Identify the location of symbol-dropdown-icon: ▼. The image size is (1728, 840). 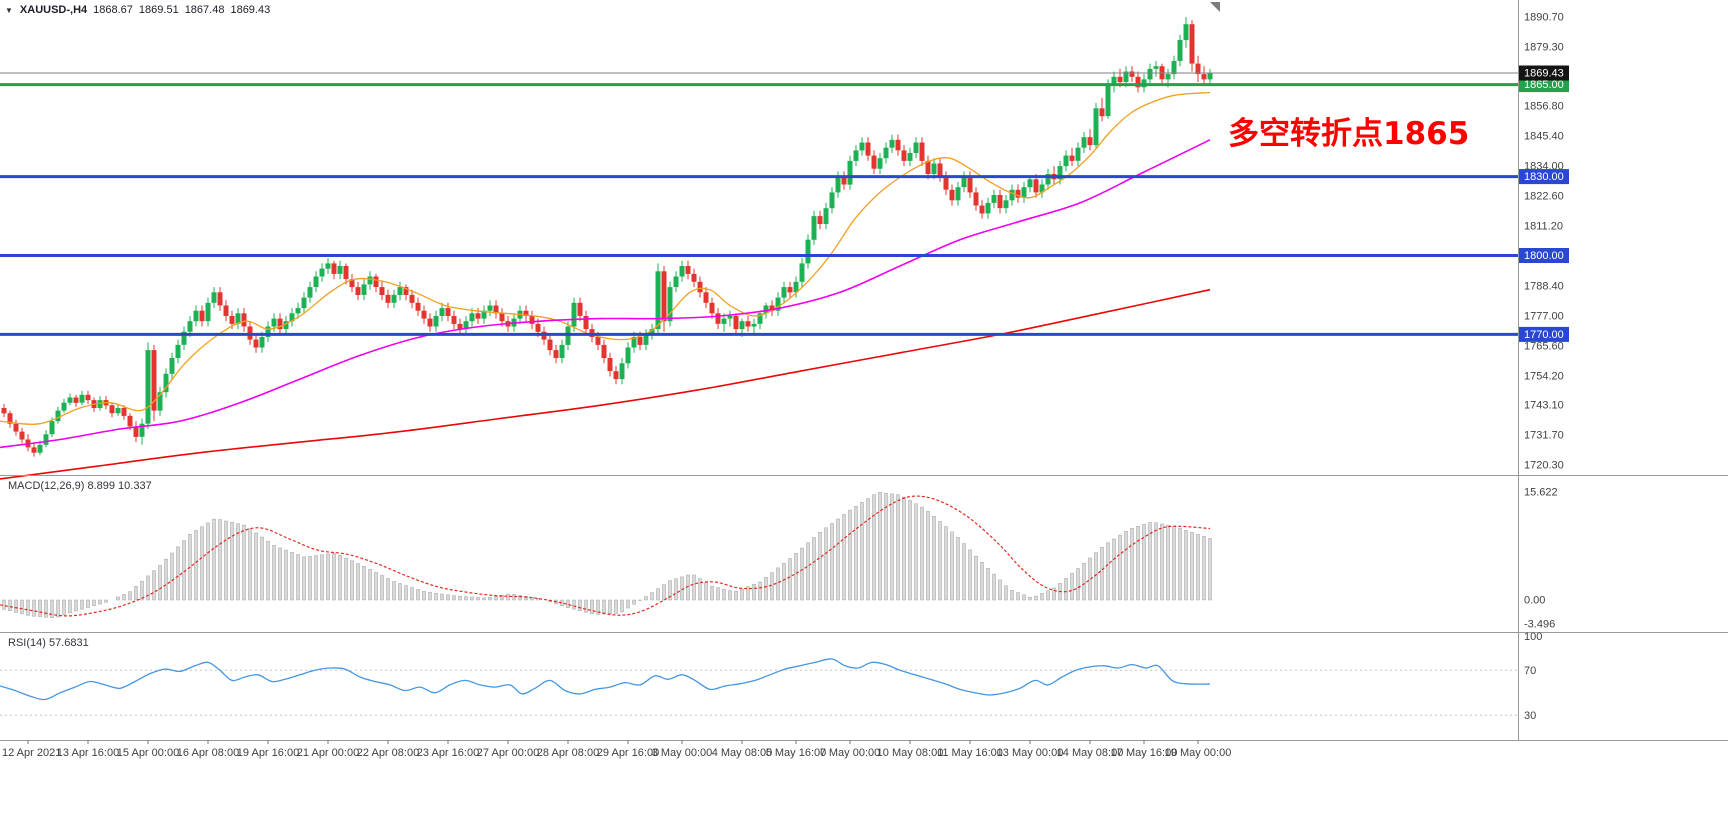
(9, 10).